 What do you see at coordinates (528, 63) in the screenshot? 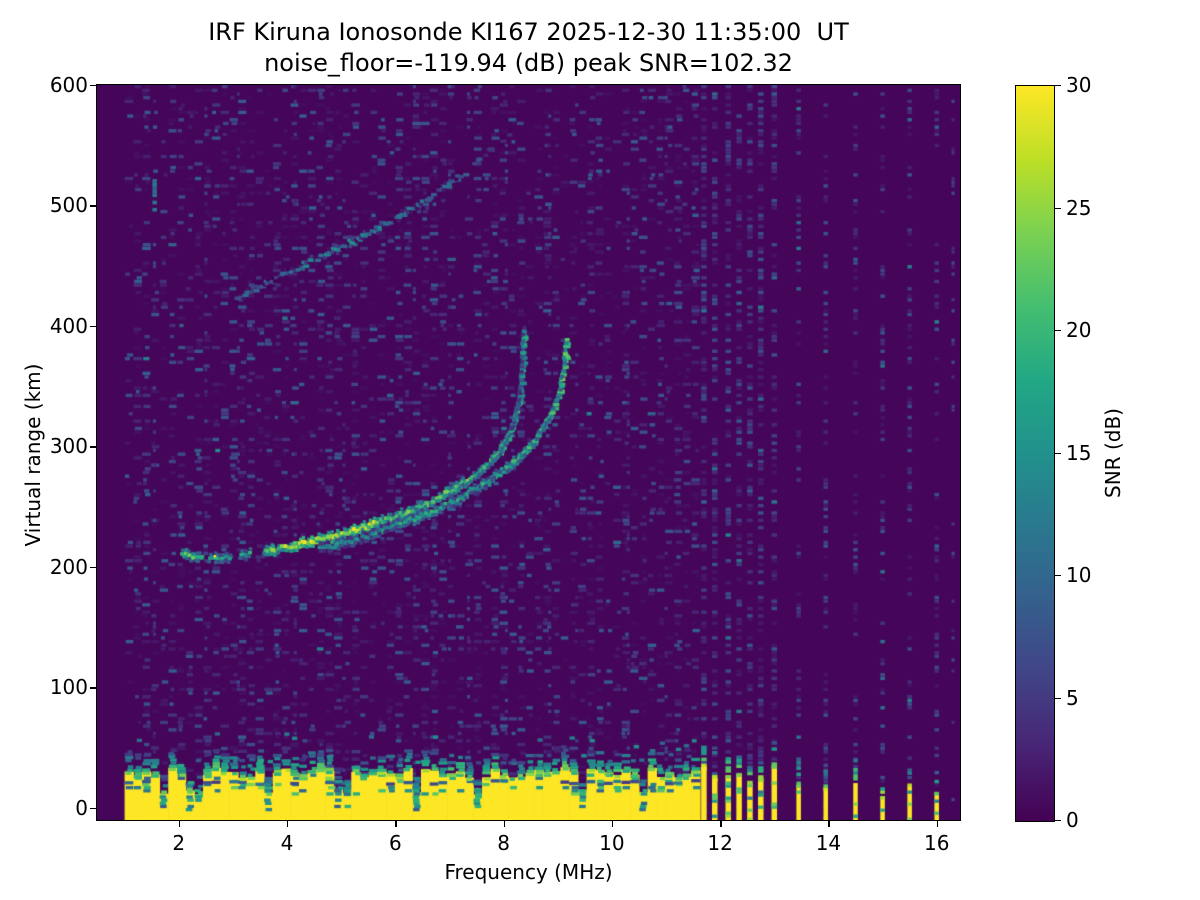
I see `chart-title-line2: noise_floor=-119.94 (dB) peak SNR=102.32` at bounding box center [528, 63].